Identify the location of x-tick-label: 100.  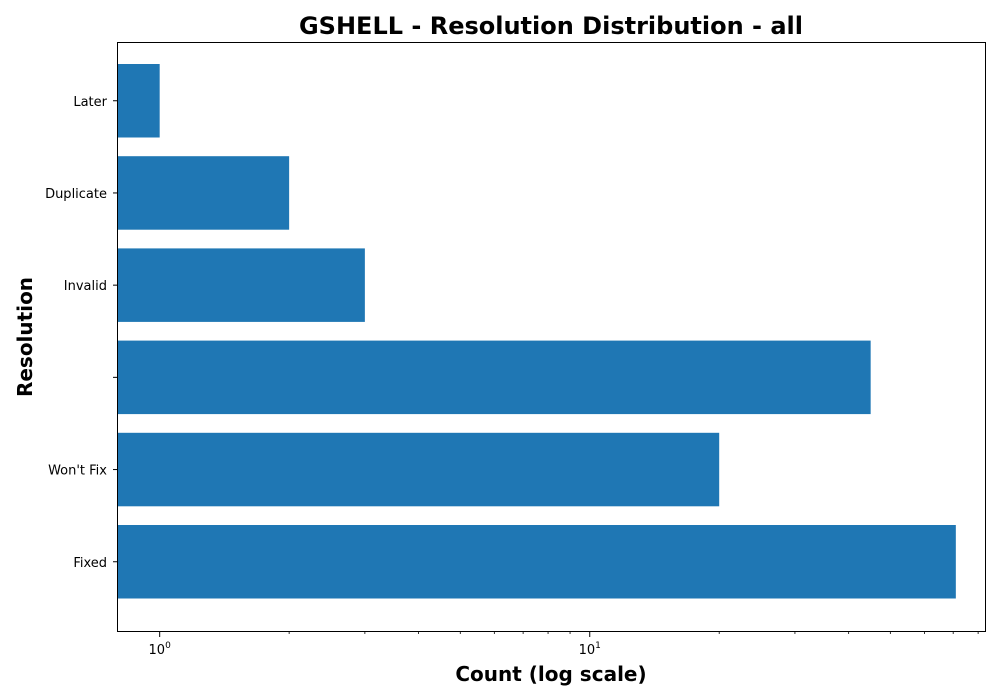
(160, 649).